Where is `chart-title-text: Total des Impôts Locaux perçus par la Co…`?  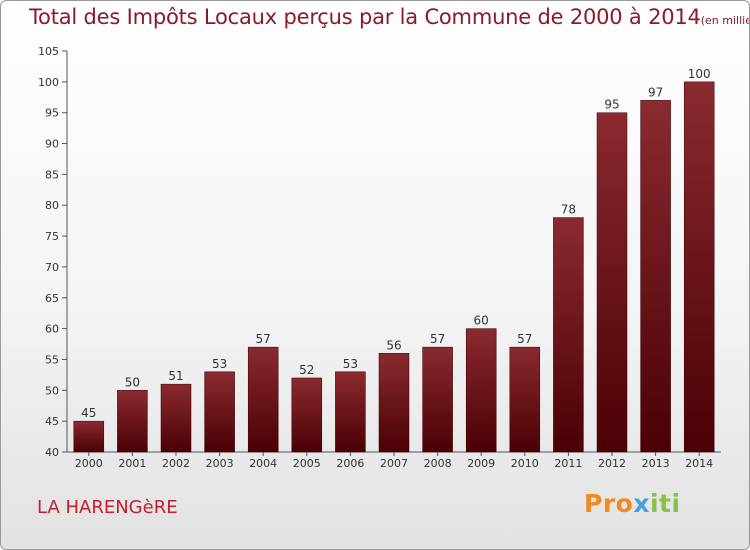
chart-title-text: Total des Impôts Locaux perçus par la Co… is located at coordinates (365, 17).